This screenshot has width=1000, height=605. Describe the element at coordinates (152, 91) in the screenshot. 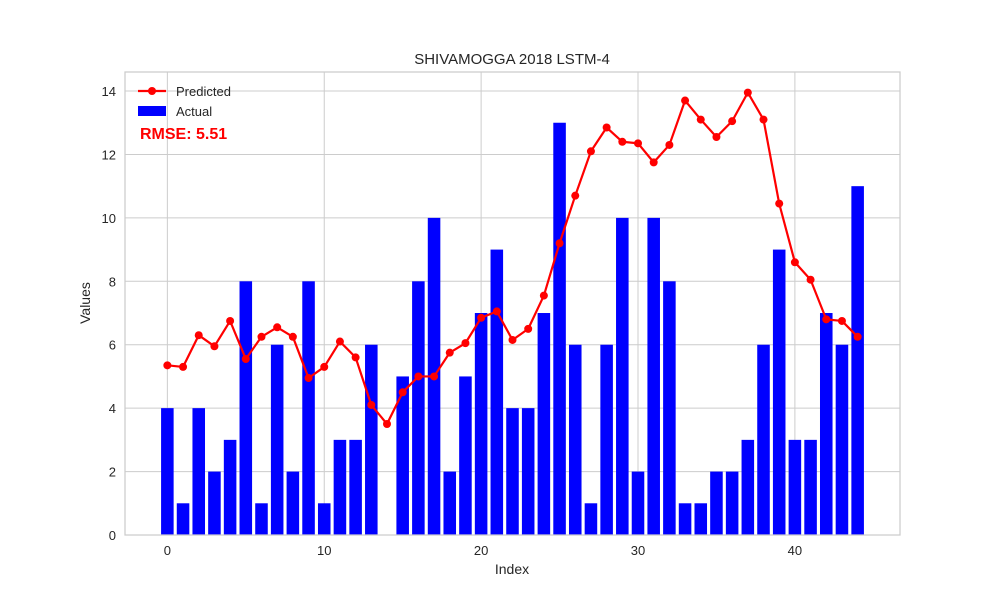

I see `legend-predicted-marker` at that location.